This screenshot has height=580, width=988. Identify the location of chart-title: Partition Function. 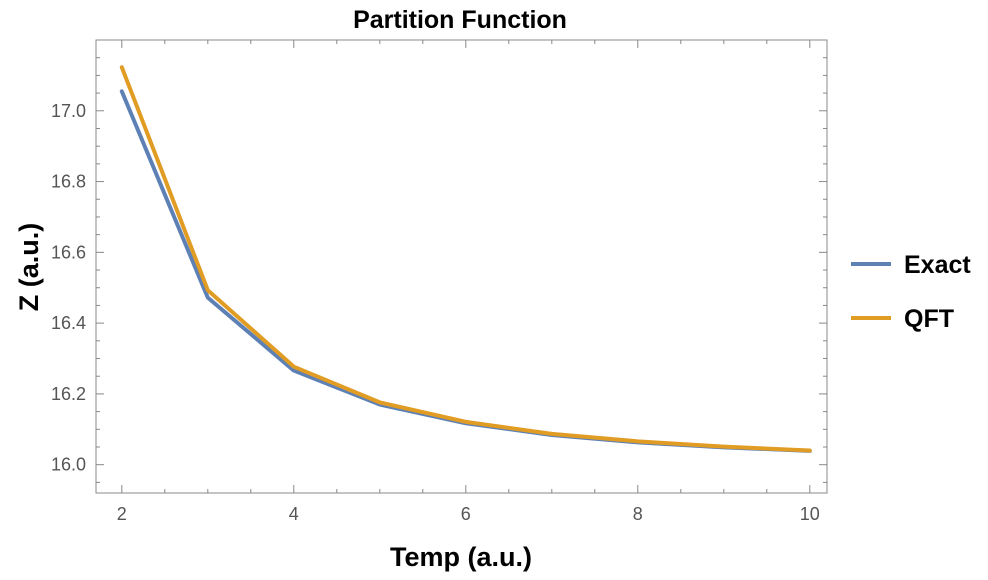
(460, 20).